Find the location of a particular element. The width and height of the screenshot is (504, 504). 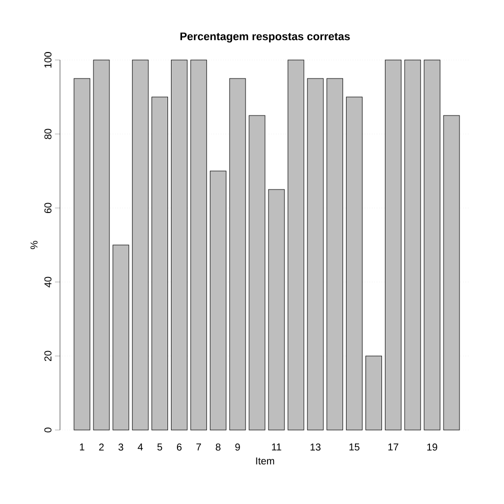

x-tick-label: 6 is located at coordinates (179, 447).